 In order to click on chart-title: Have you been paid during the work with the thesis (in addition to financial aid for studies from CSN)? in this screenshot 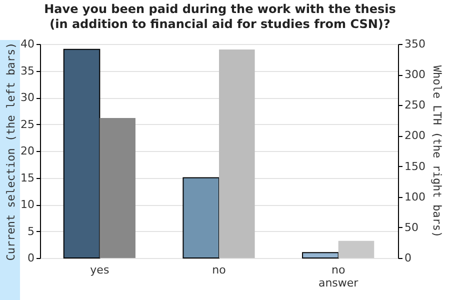, I will do `click(220, 17)`.